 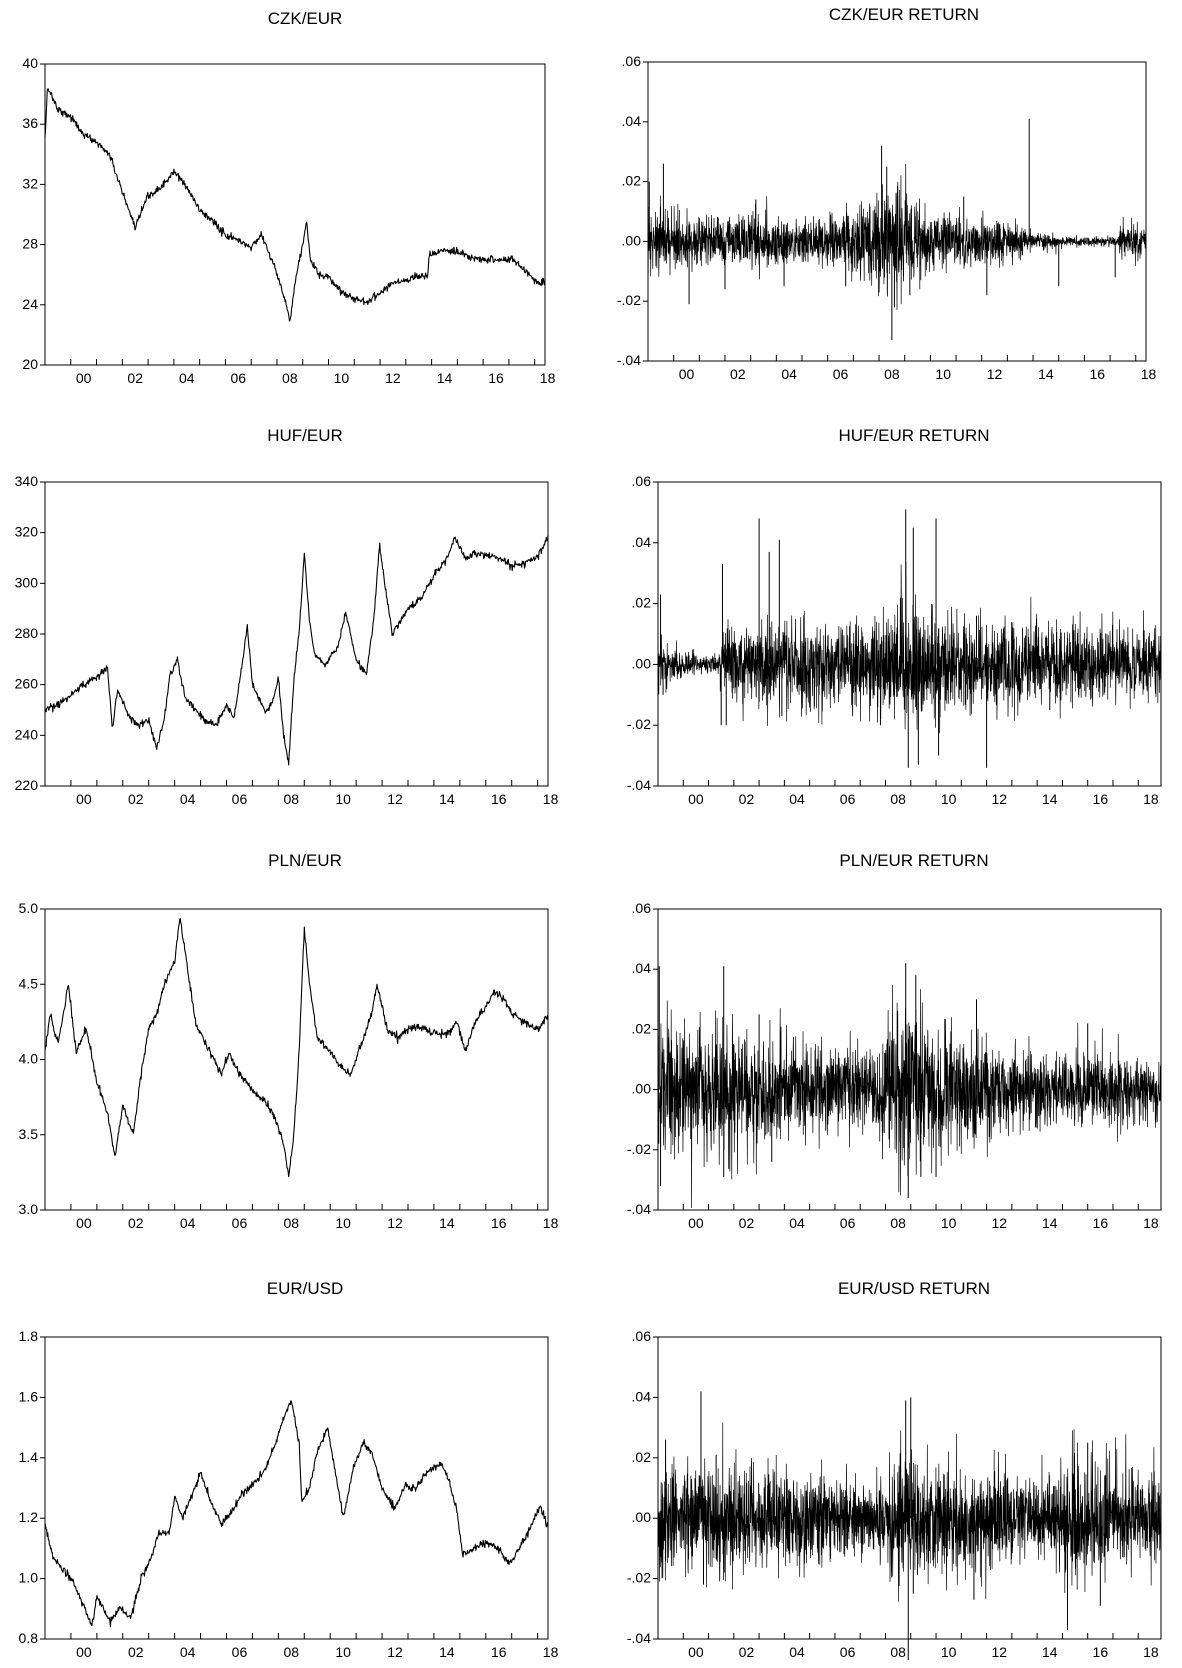 What do you see at coordinates (29, 908) in the screenshot?
I see `y-tick-label: 5.0` at bounding box center [29, 908].